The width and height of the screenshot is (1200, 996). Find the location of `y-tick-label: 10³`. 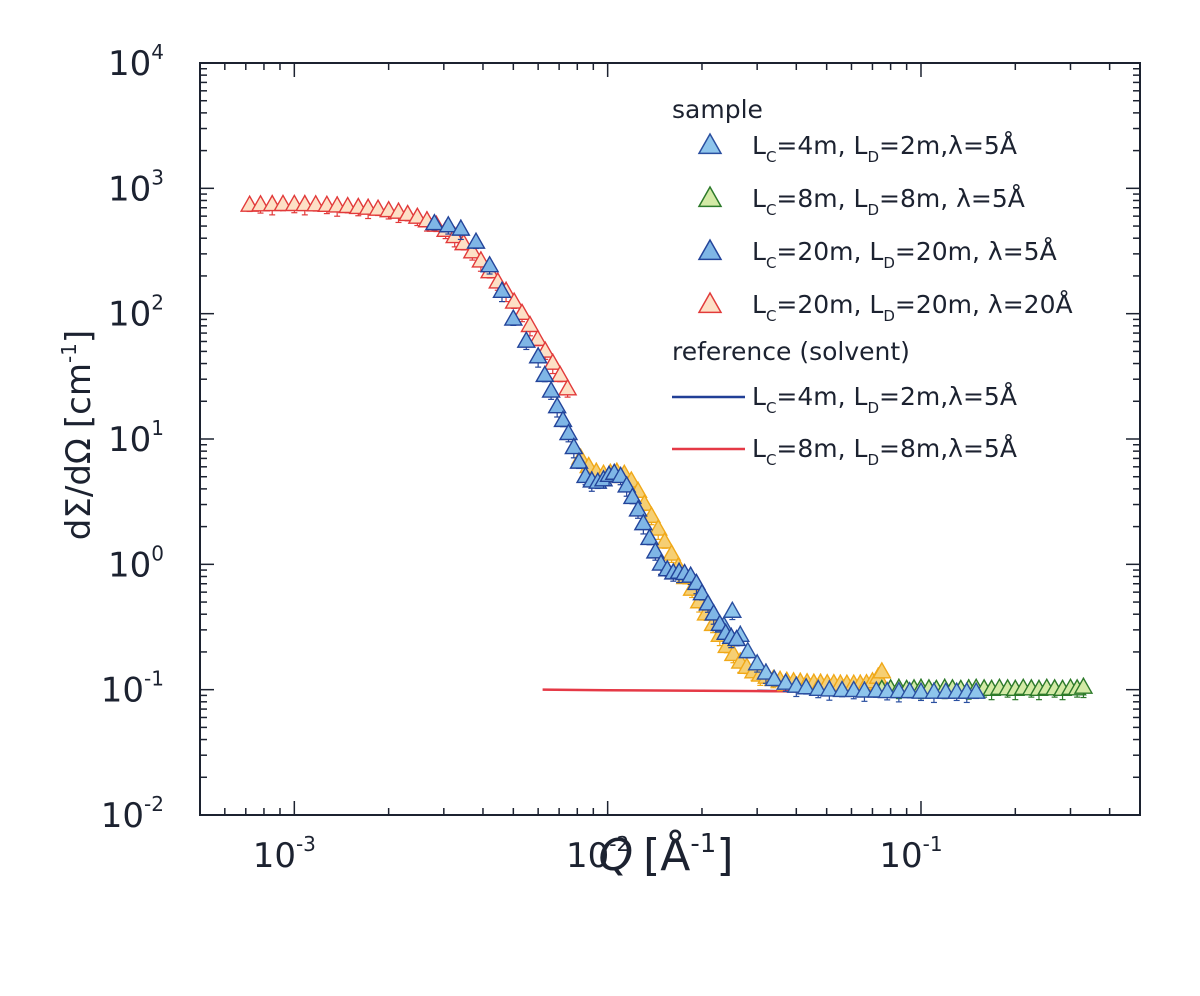

y-tick-label: 10³ is located at coordinates (136, 187).